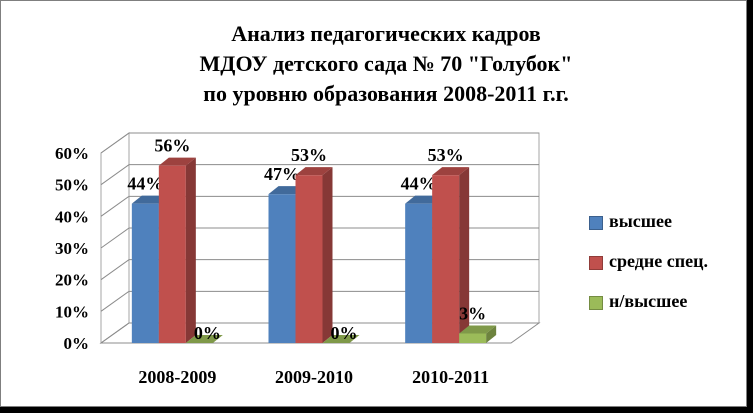  What do you see at coordinates (386, 33) in the screenshot?
I see `chart-title-line-1: Анализ педагогических кадров` at bounding box center [386, 33].